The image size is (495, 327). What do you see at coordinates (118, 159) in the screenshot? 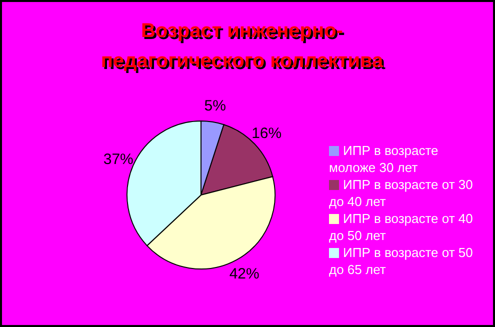
I see `data-label: 37%` at bounding box center [118, 159].